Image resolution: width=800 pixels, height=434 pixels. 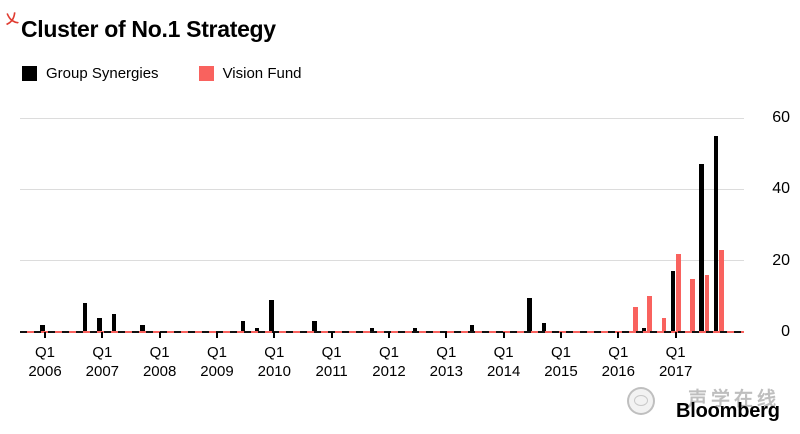 What do you see at coordinates (217, 362) in the screenshot?
I see `x-axis-label: Q1 2009` at bounding box center [217, 362].